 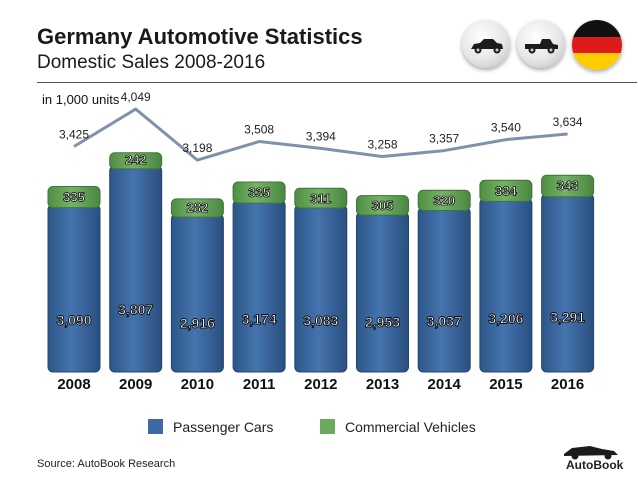 I want to click on label-commercial-2012: 311, so click(x=320, y=198).